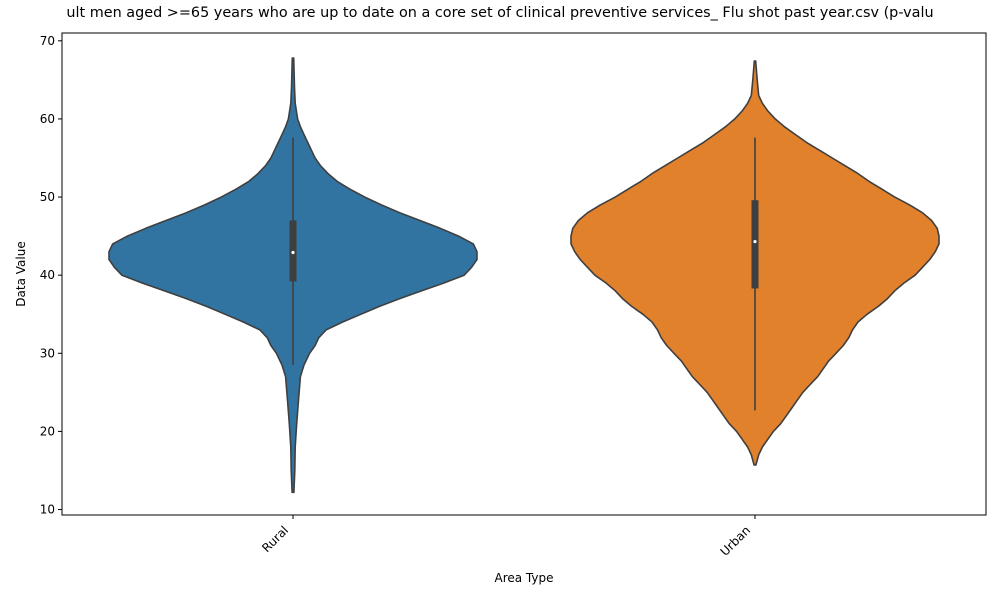 This screenshot has width=1000, height=600. What do you see at coordinates (47, 431) in the screenshot?
I see `y-tick-label: 20` at bounding box center [47, 431].